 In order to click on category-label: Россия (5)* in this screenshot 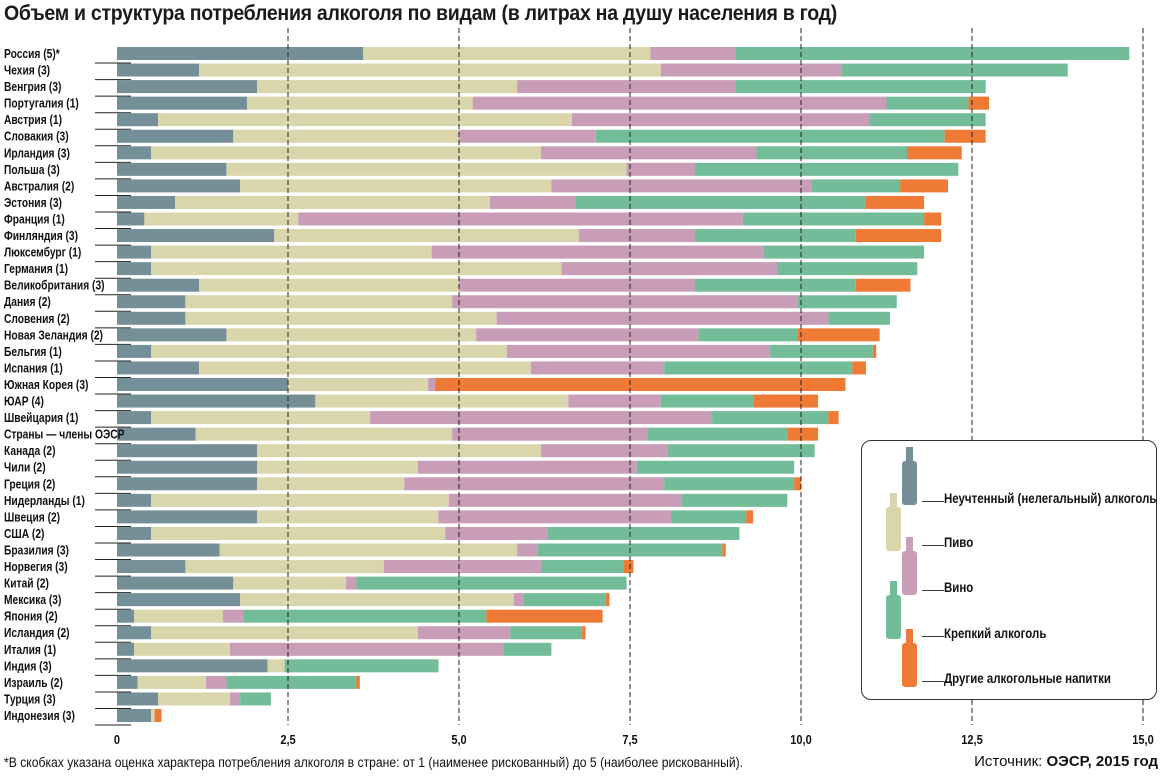, I will do `click(32, 54)`.